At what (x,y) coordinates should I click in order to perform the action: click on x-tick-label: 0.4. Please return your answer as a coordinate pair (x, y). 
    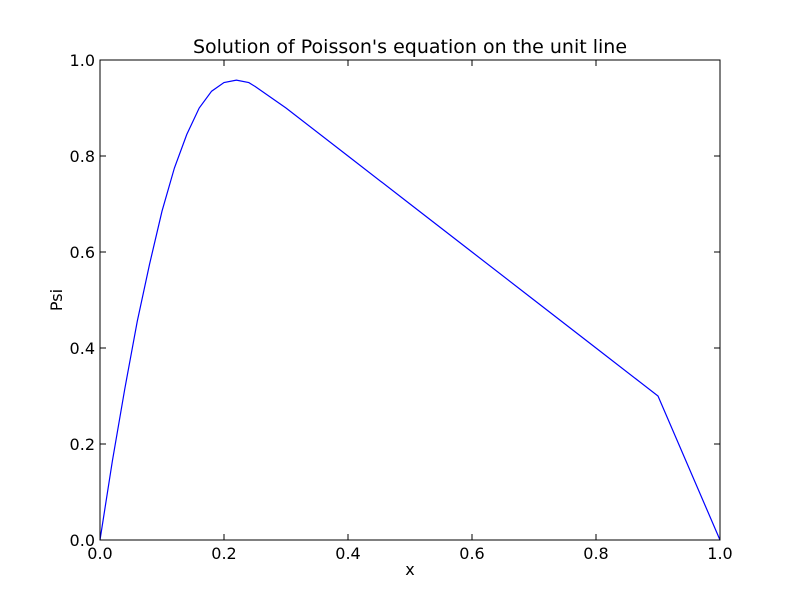
    Looking at the image, I should click on (347, 553).